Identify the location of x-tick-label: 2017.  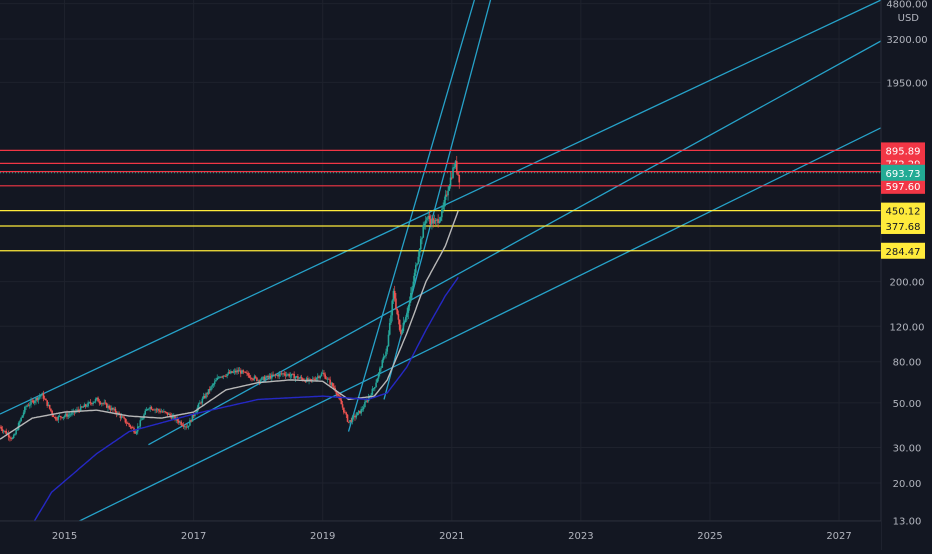
(193, 536).